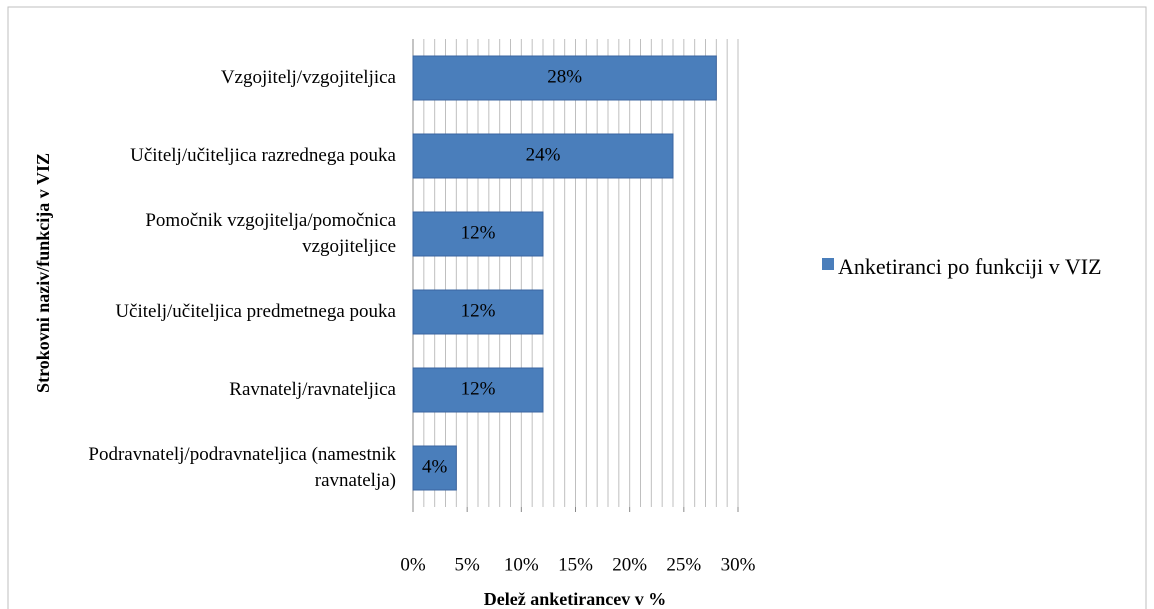 The height and width of the screenshot is (609, 1154). I want to click on y-tick-label: Učitelj/učiteljica predmetnega pouka, so click(255, 311).